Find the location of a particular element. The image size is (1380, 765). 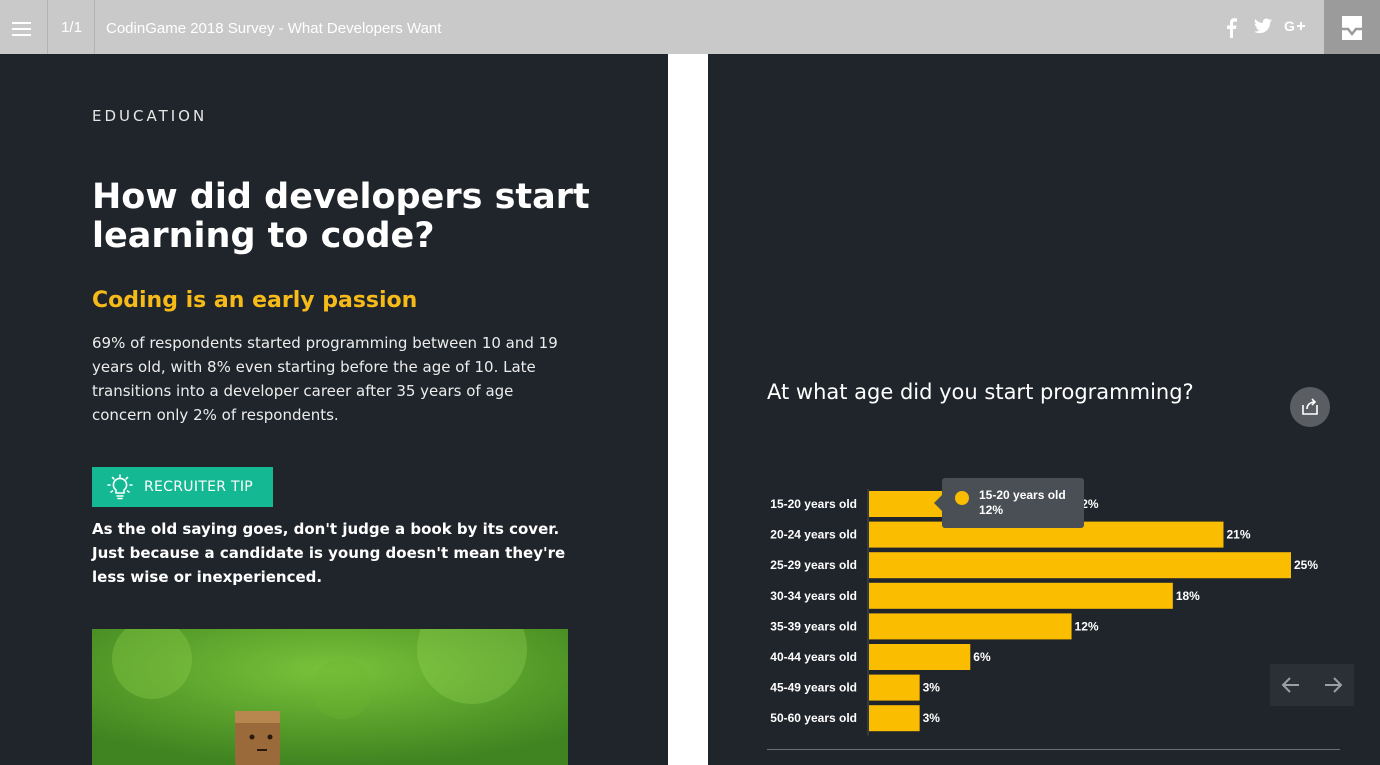

bar-value-label: 18% is located at coordinates (1188, 596).